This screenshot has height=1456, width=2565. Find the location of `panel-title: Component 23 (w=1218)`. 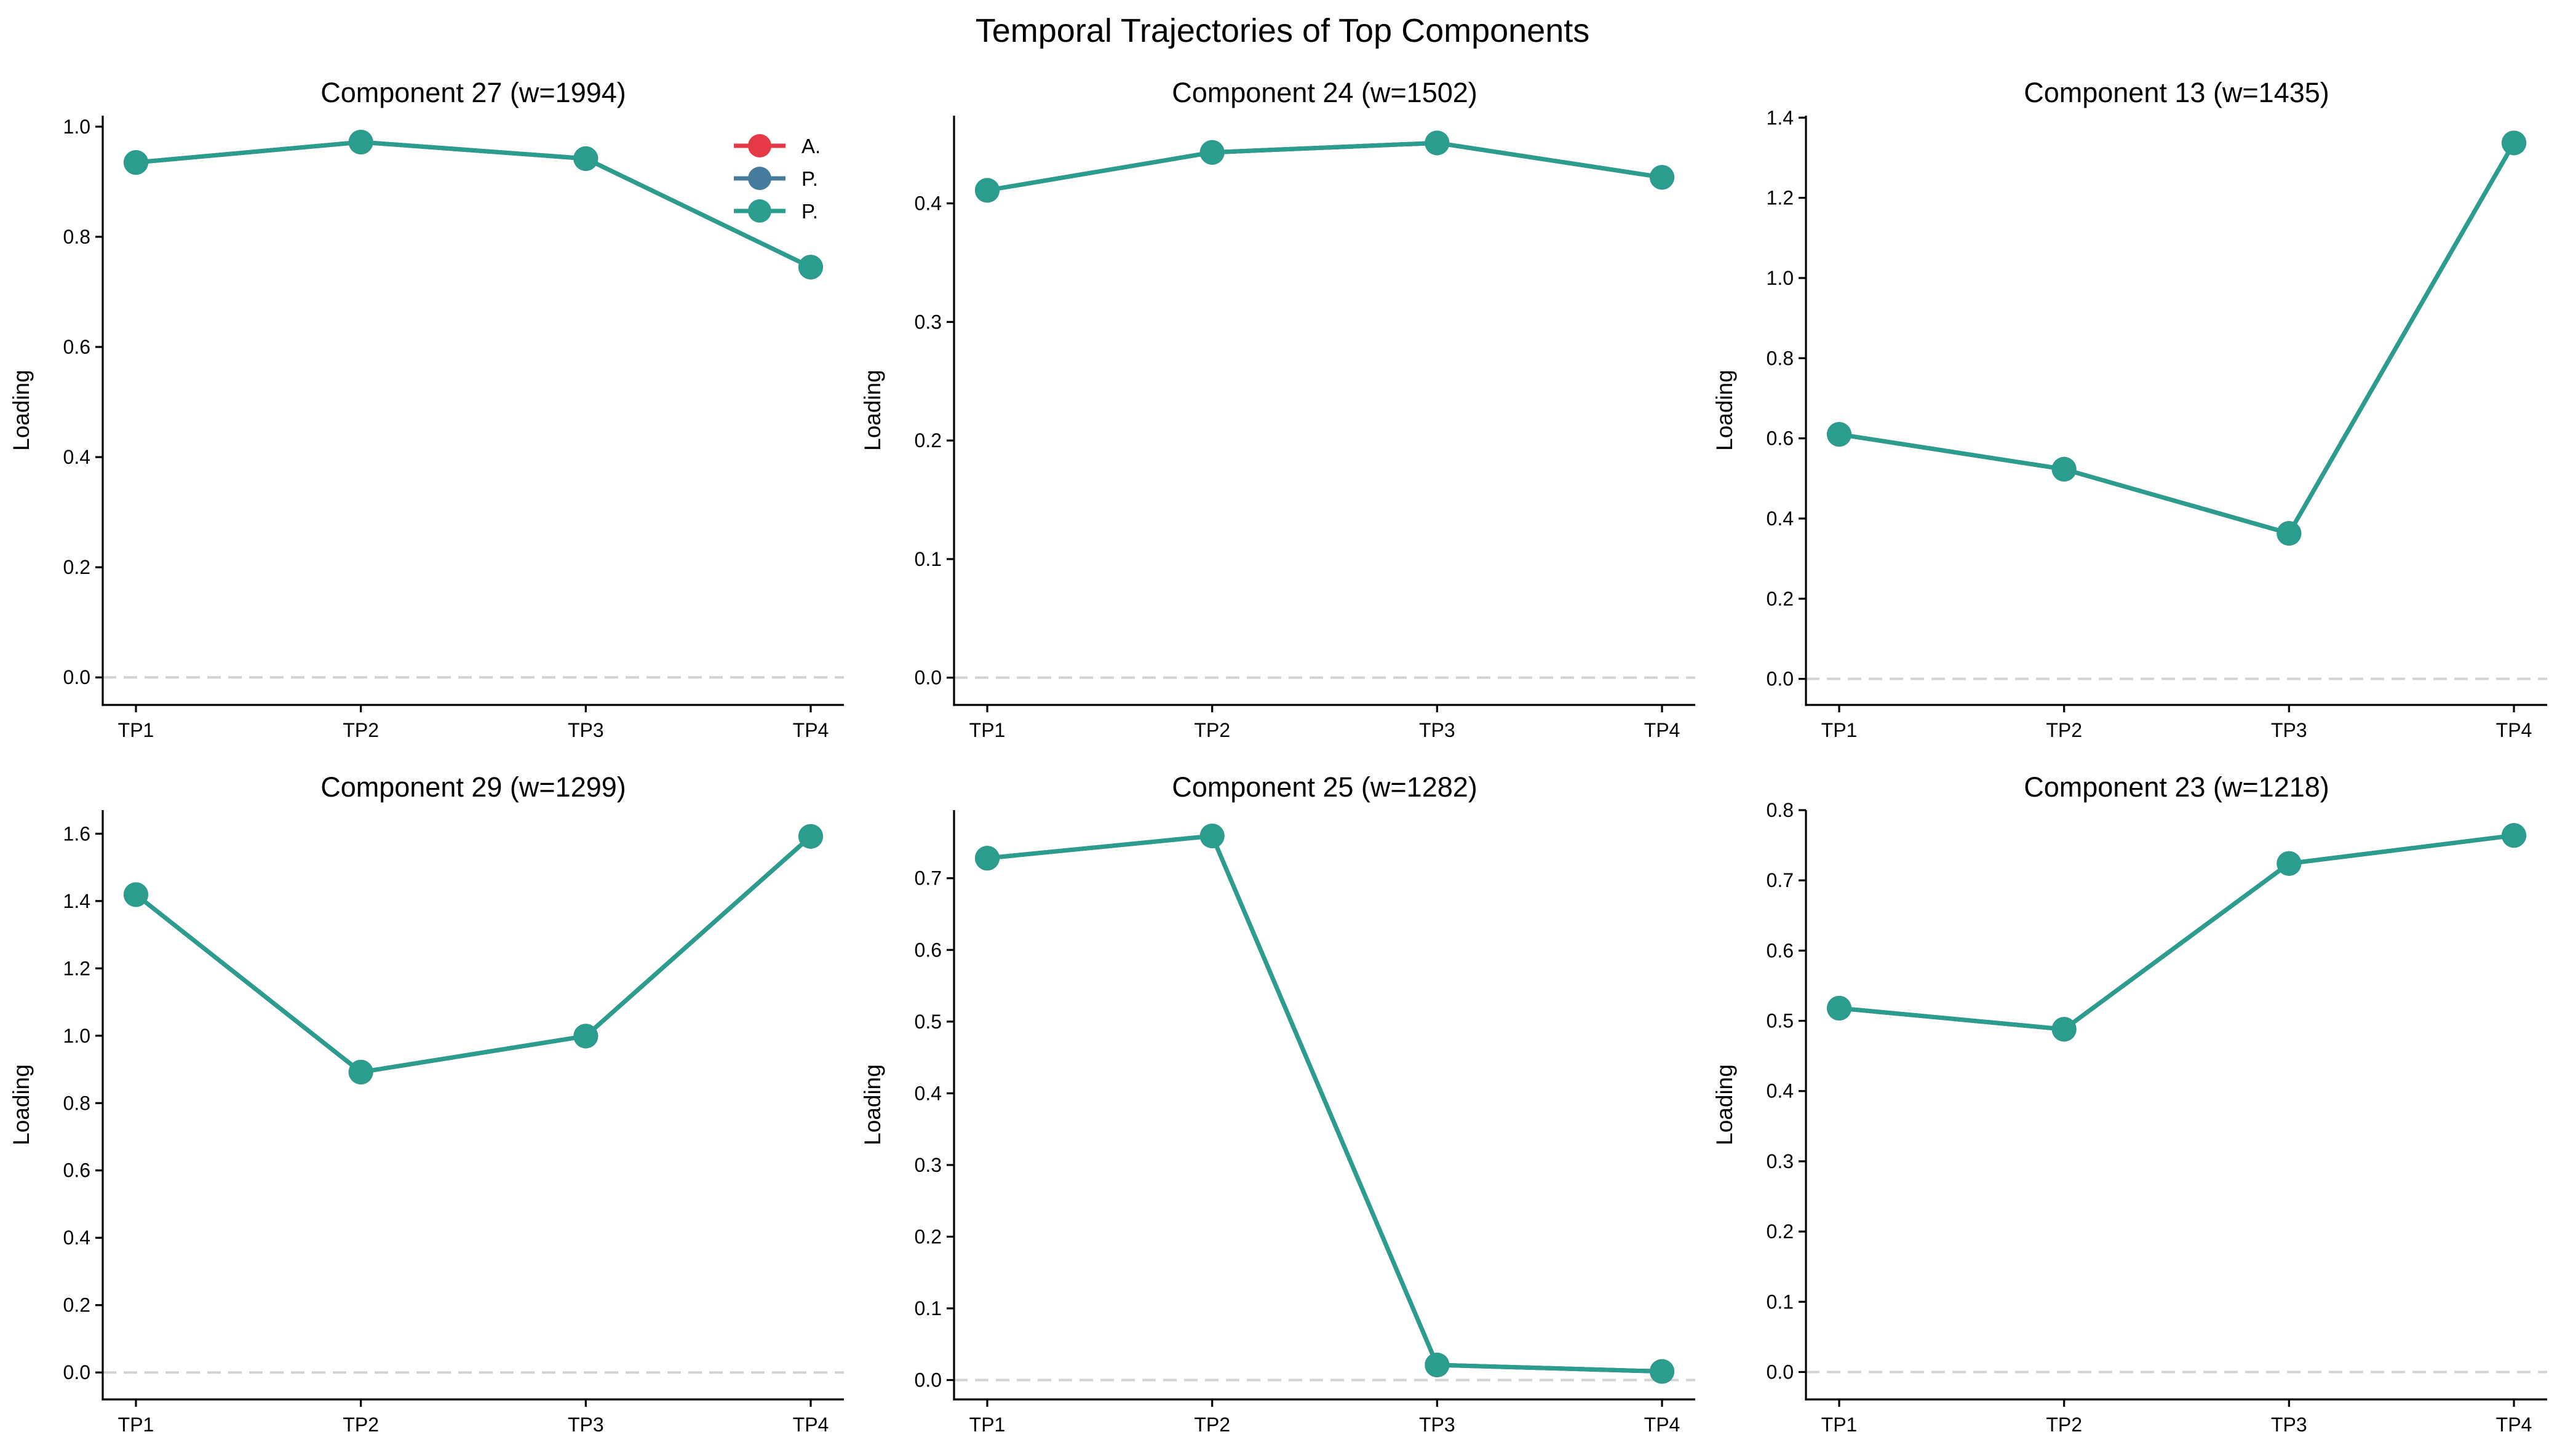

panel-title: Component 23 (w=1218) is located at coordinates (2176, 787).